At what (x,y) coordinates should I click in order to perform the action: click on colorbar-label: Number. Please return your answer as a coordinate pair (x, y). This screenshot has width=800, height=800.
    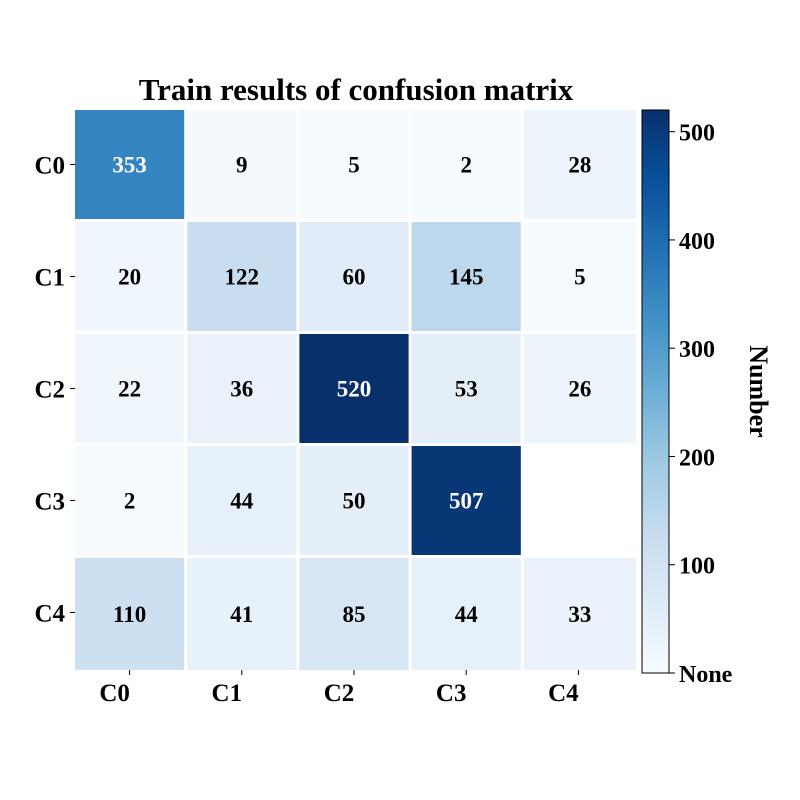
    Looking at the image, I should click on (758, 391).